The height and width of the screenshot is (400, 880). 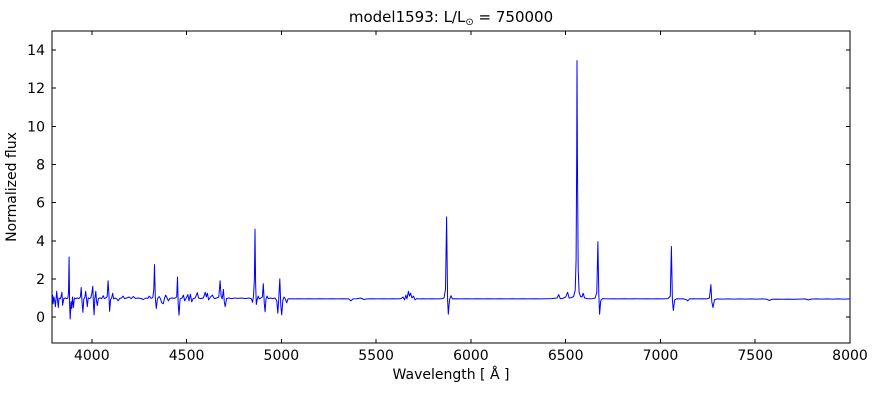 What do you see at coordinates (40, 318) in the screenshot?
I see `y-tick-label: 0` at bounding box center [40, 318].